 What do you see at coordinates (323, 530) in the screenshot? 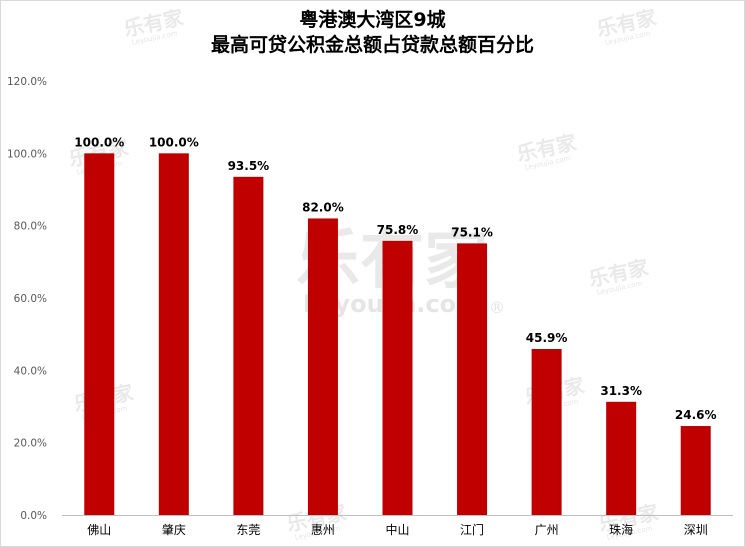
I see `category-label: 惠州` at bounding box center [323, 530].